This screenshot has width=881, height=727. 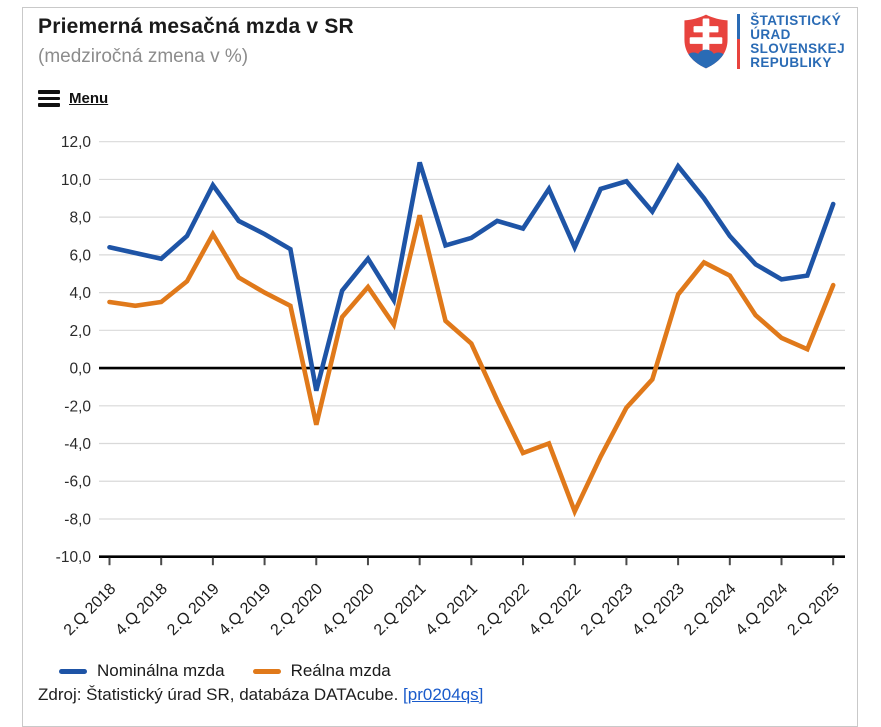 What do you see at coordinates (80, 293) in the screenshot?
I see `y-tick-label: 4,0` at bounding box center [80, 293].